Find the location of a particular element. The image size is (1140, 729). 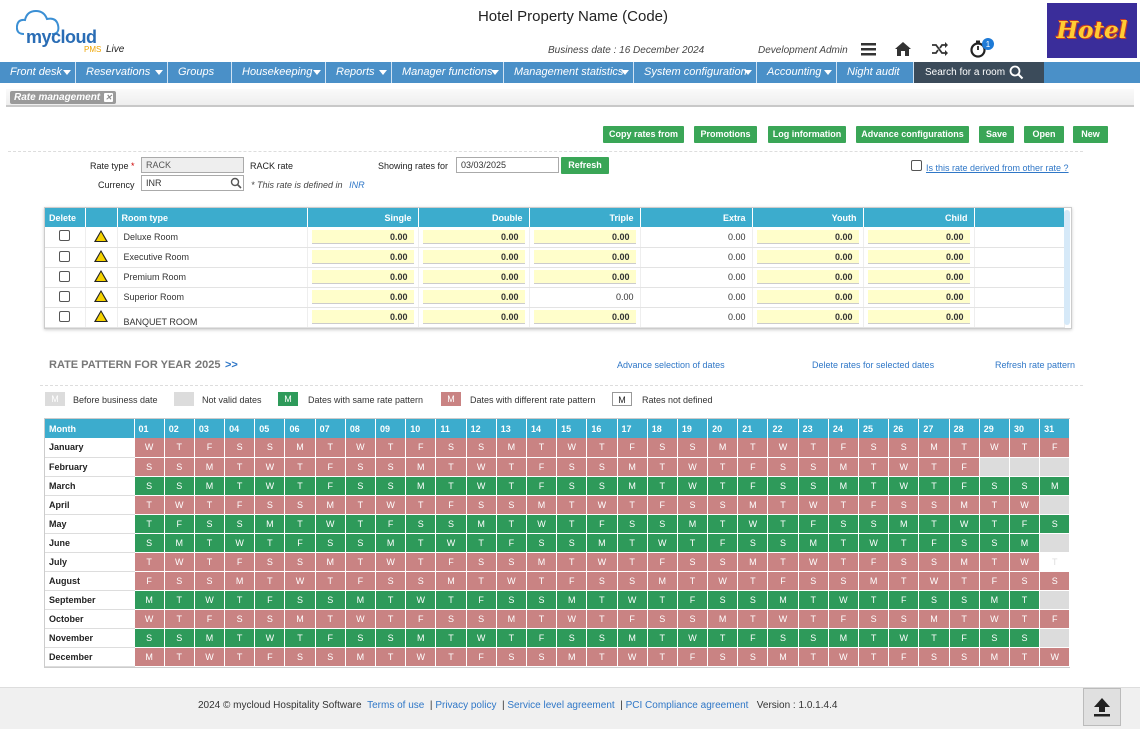

pci-link: PCI Compliance agreement is located at coordinates (687, 705).